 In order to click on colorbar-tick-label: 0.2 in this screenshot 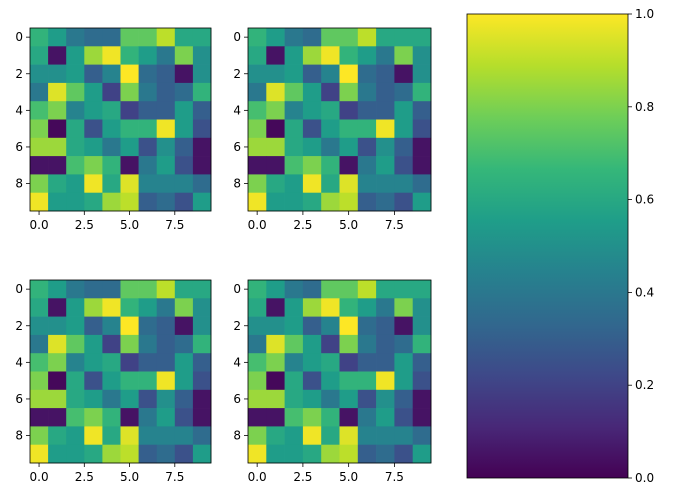, I will do `click(644, 385)`.